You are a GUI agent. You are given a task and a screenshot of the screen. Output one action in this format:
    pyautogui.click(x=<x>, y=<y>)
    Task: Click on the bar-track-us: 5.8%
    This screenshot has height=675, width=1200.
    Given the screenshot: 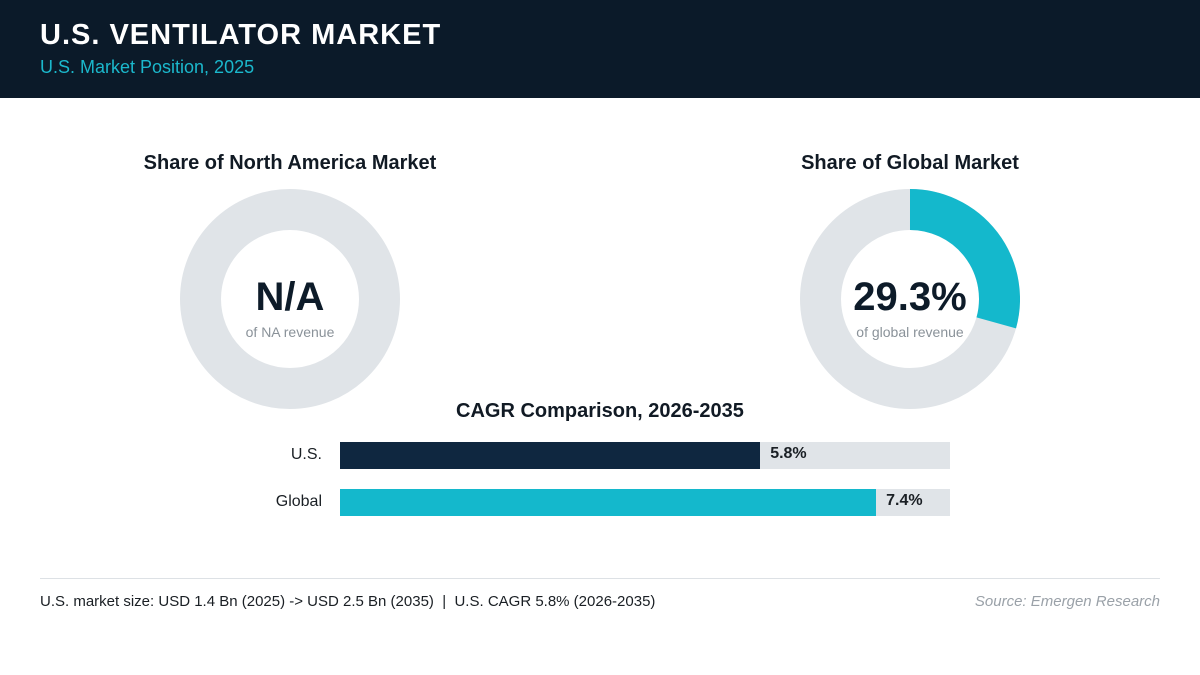 What is the action you would take?
    pyautogui.click(x=645, y=455)
    